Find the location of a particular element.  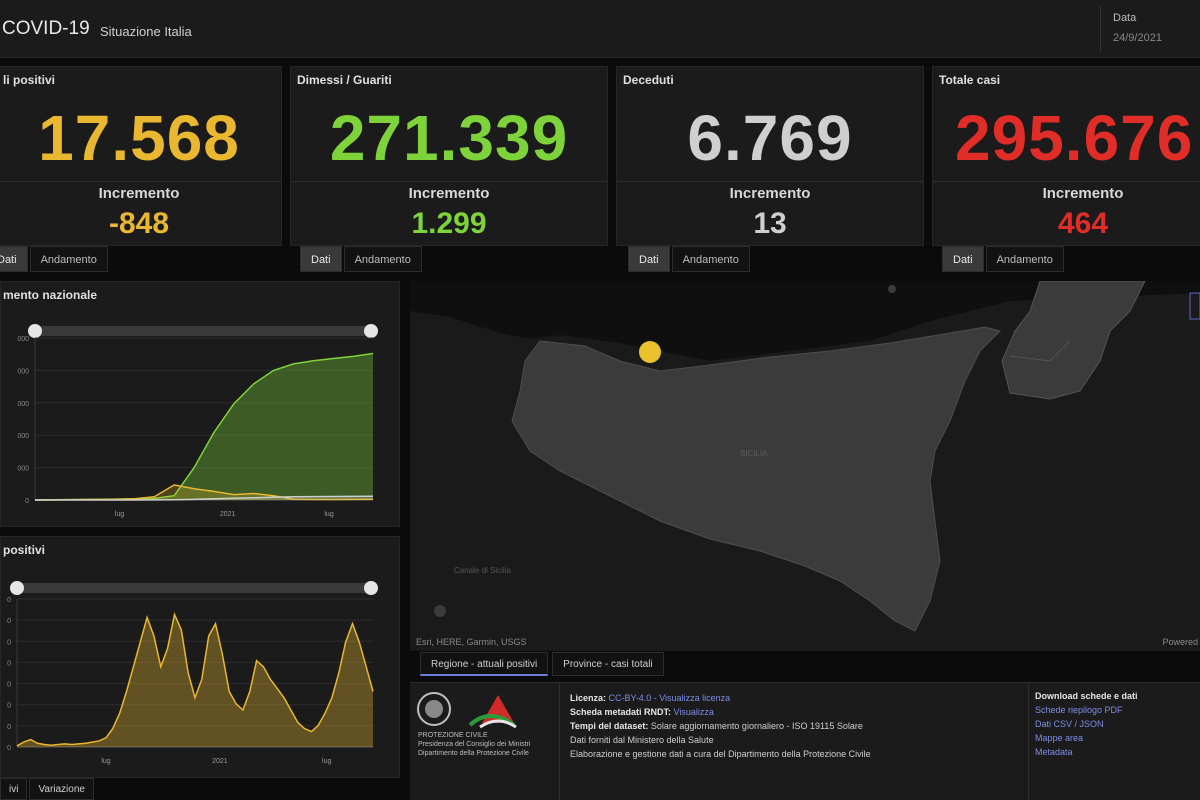

tab-regione-positivi: Regione - attuali positivi is located at coordinates (484, 664).